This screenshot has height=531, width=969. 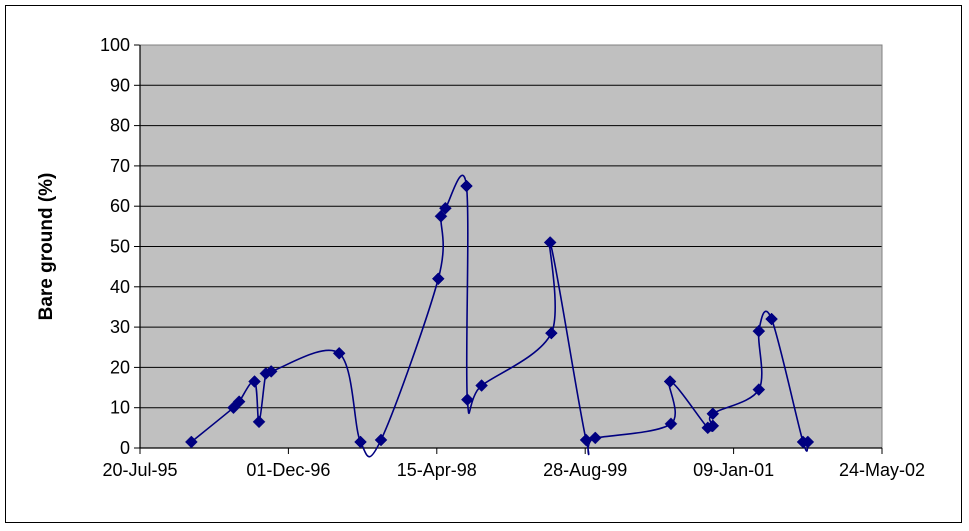 What do you see at coordinates (120, 126) in the screenshot?
I see `y-tick-label: 80` at bounding box center [120, 126].